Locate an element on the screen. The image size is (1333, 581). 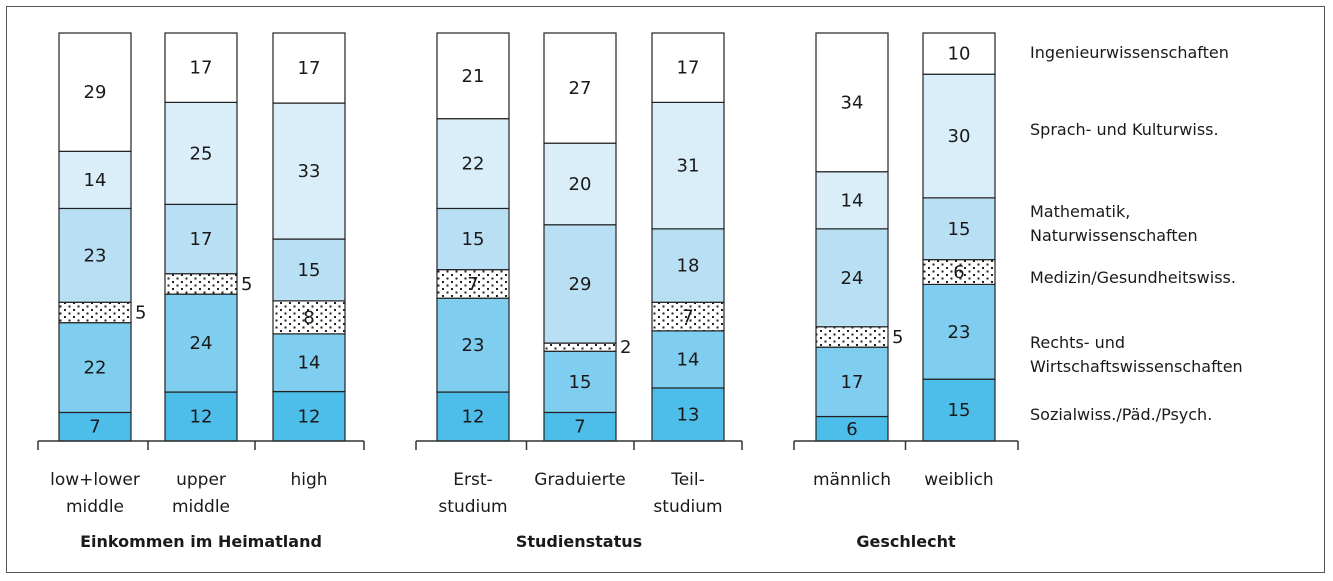
segment-value-label: 30 is located at coordinates (959, 136).